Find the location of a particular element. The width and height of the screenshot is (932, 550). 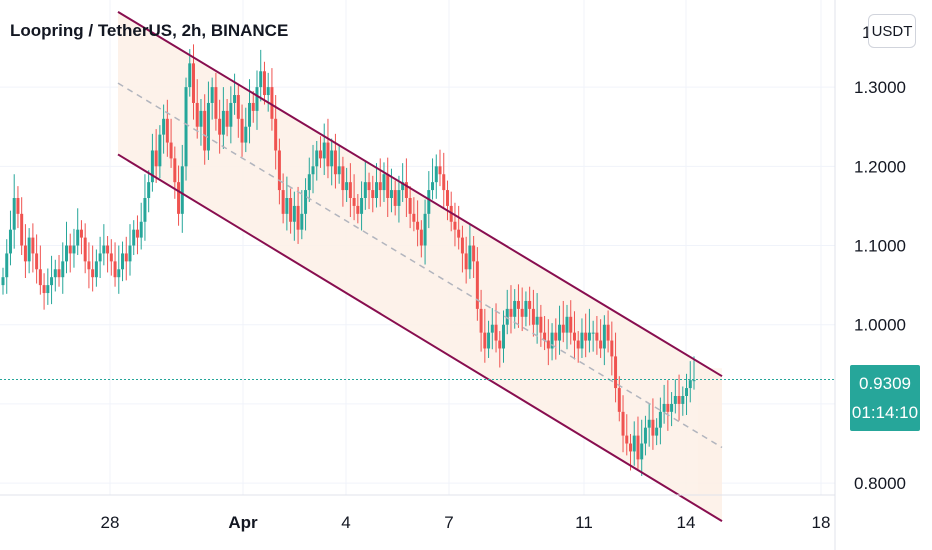

time-axis: 28 Apr 4 7 11 14 18 is located at coordinates (466, 522).